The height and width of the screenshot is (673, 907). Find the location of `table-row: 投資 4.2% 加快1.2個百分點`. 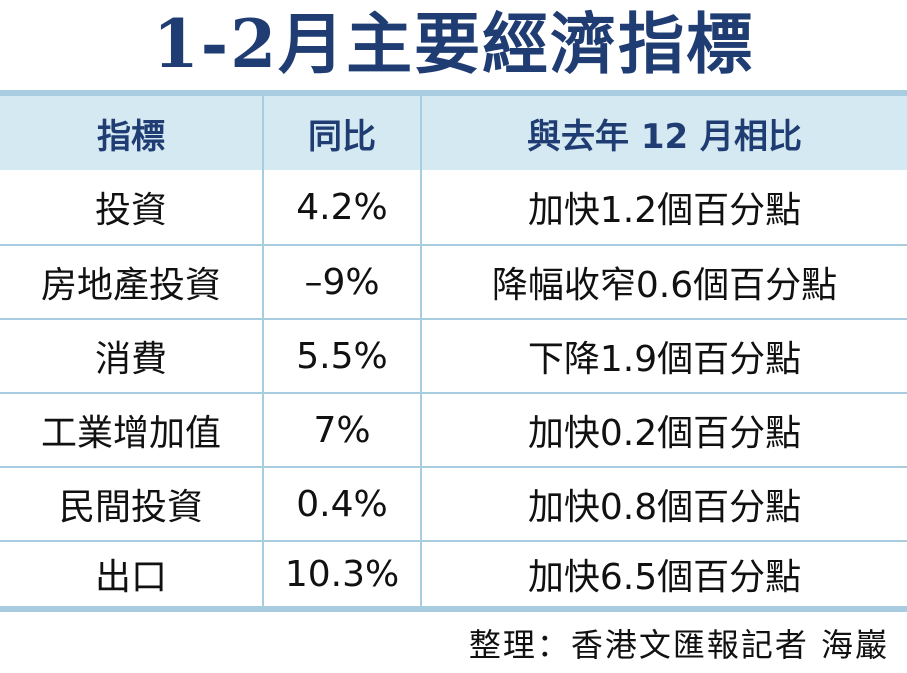

table-row: 投資 4.2% 加快1.2個百分點 is located at coordinates (453, 207).